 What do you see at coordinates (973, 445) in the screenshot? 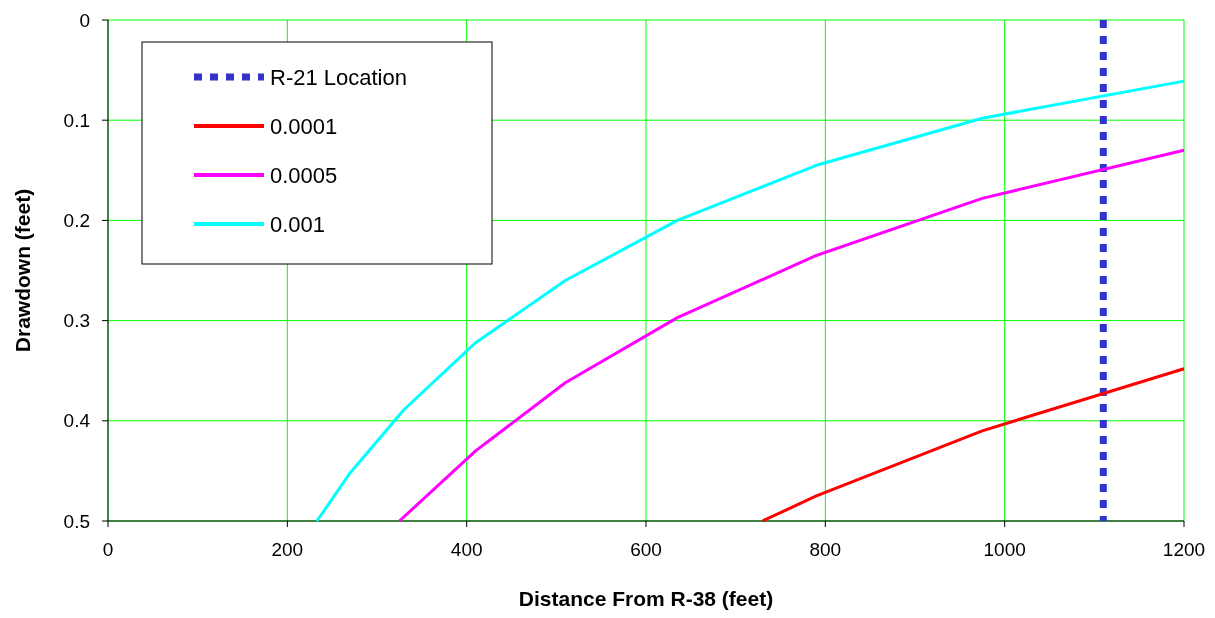
I see `line-series` at bounding box center [973, 445].